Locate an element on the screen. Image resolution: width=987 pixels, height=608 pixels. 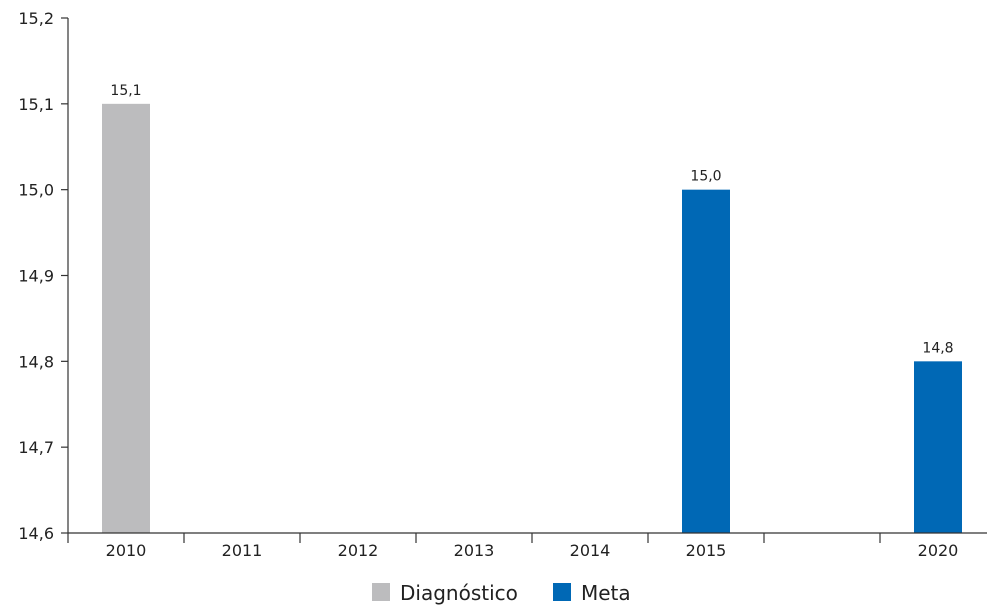
x-tick-label: 2010 is located at coordinates (126, 550).